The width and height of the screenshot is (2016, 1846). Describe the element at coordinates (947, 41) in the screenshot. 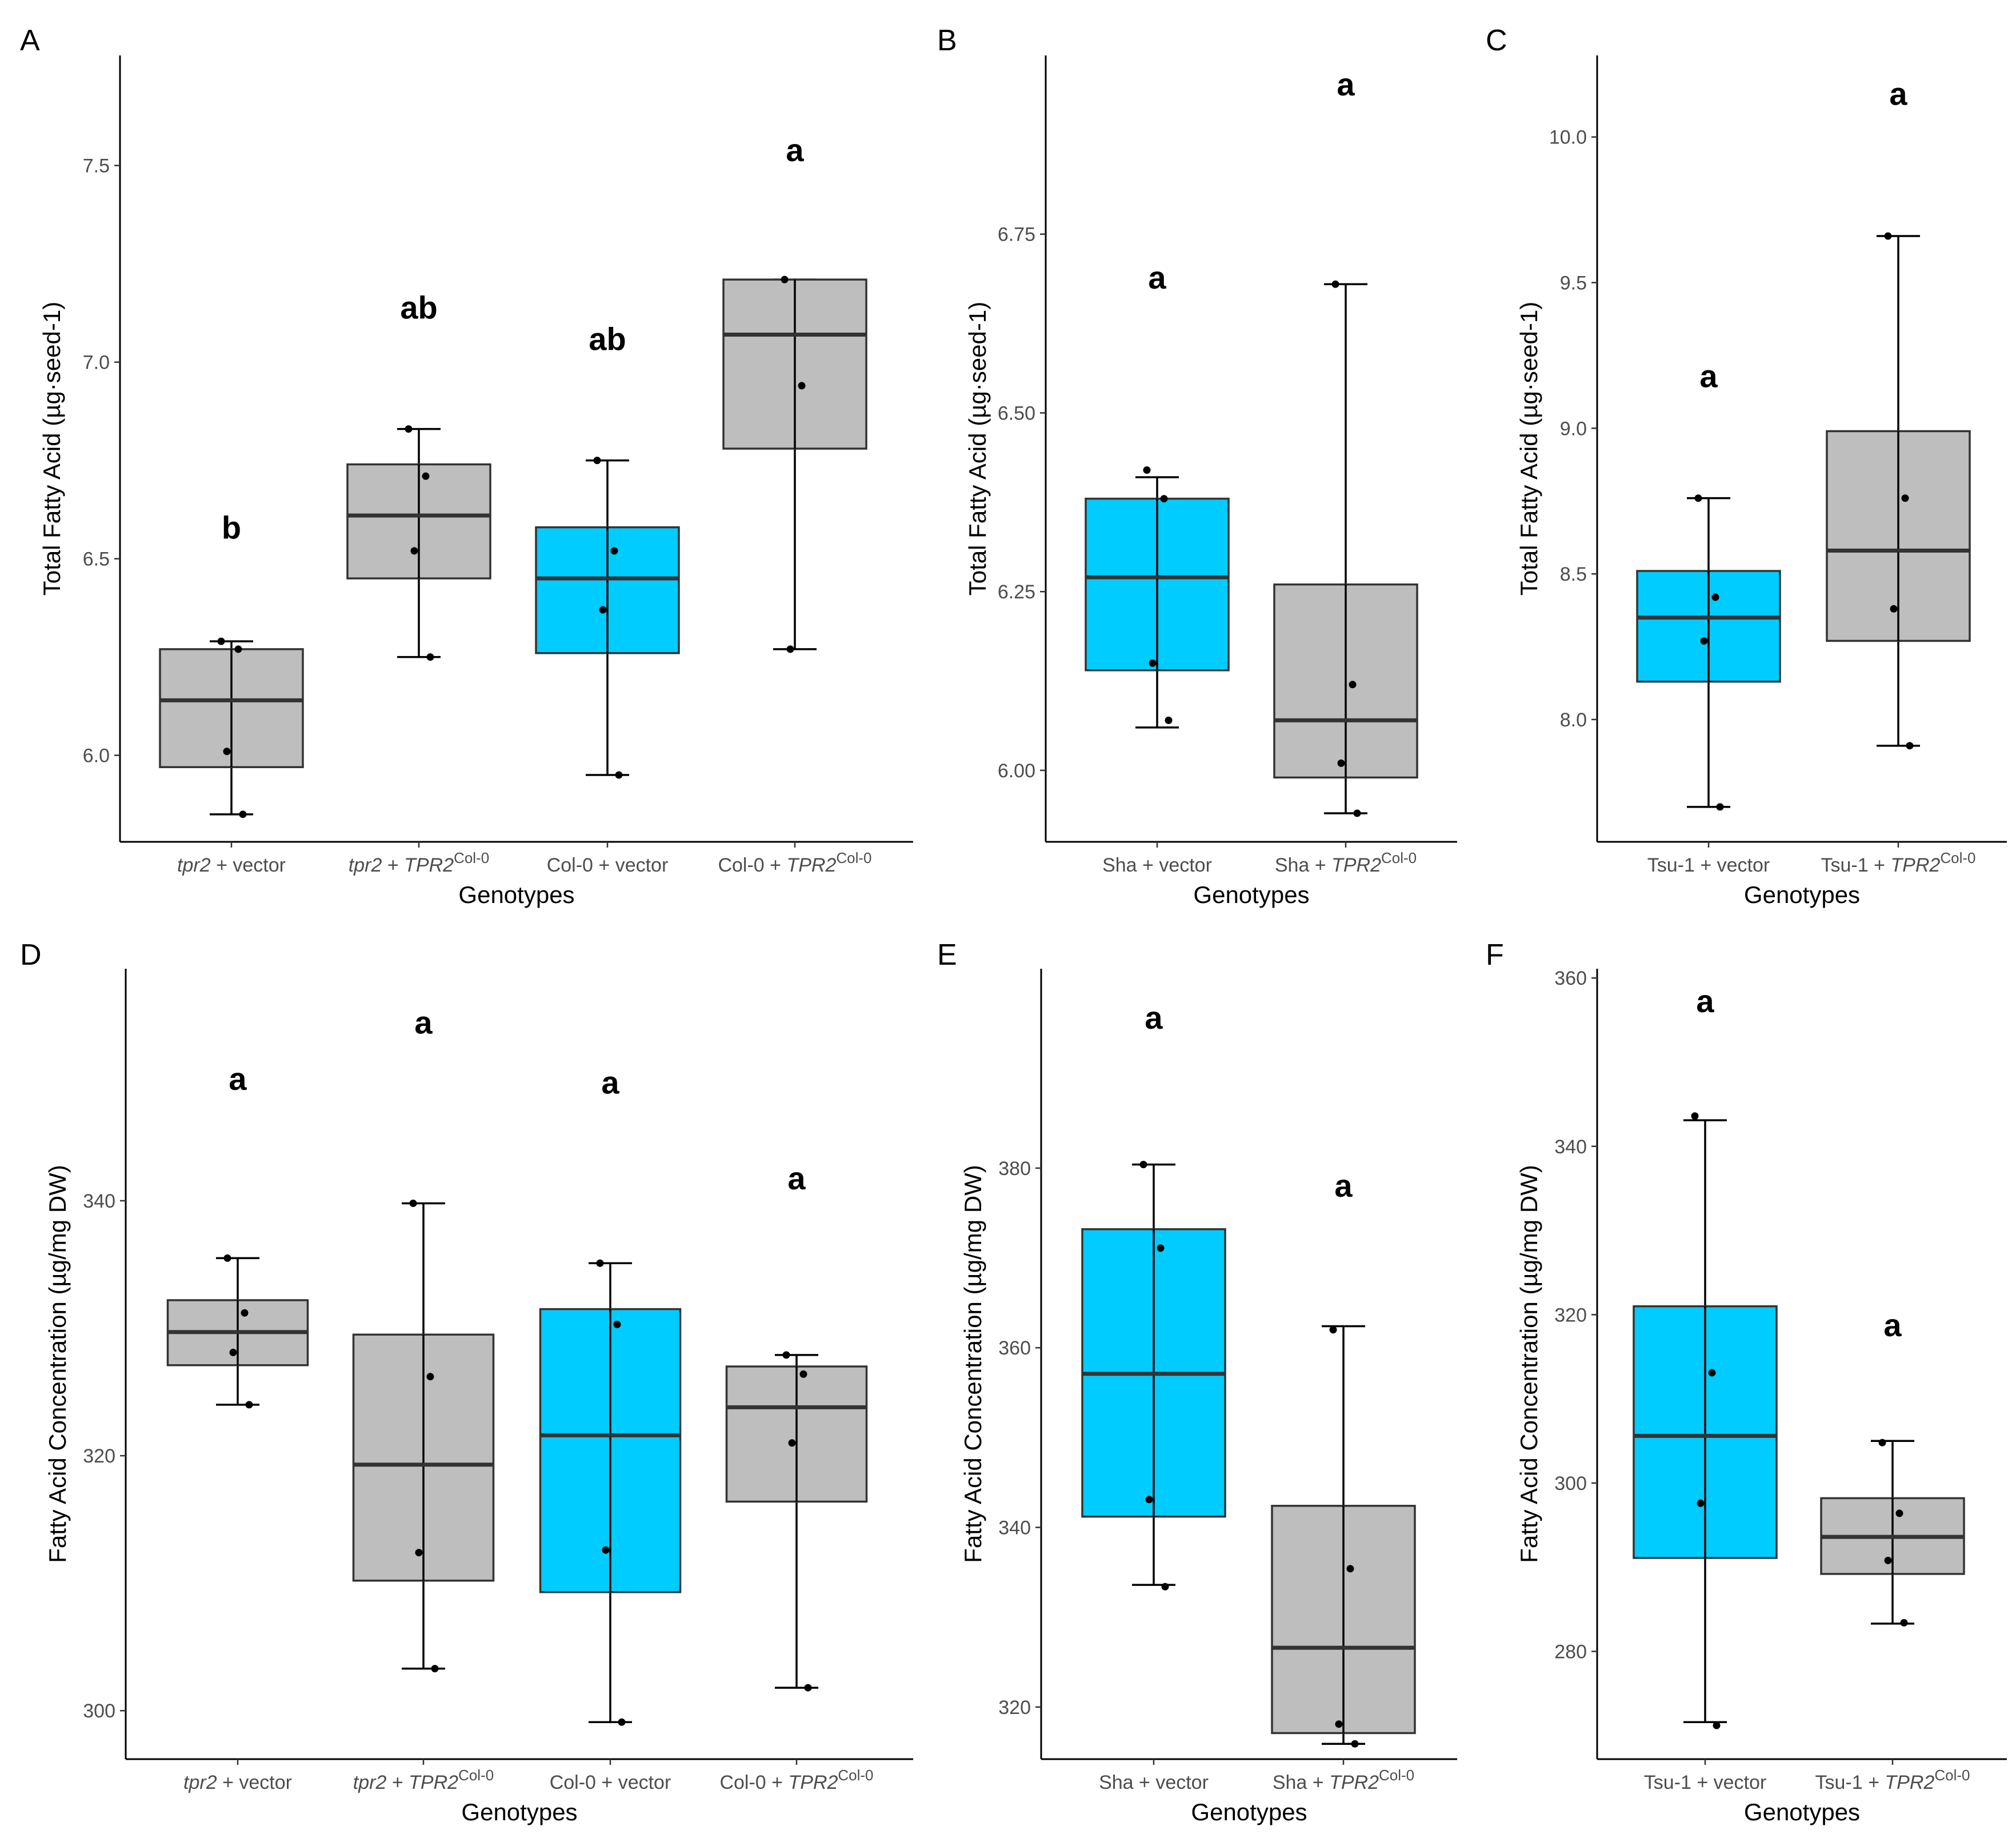

I see `panel-label: B` at that location.